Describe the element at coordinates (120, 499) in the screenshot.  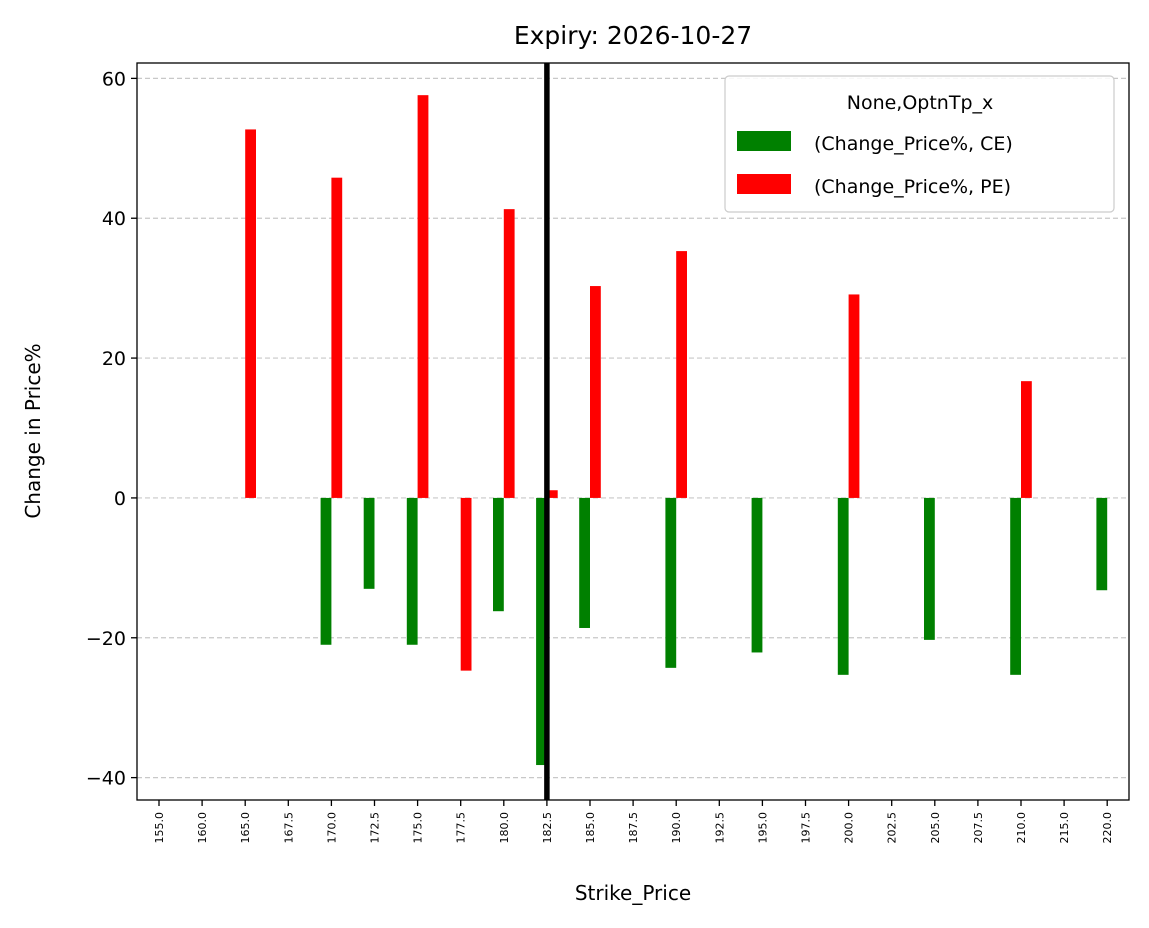
I see `y-tick-label: 0` at that location.